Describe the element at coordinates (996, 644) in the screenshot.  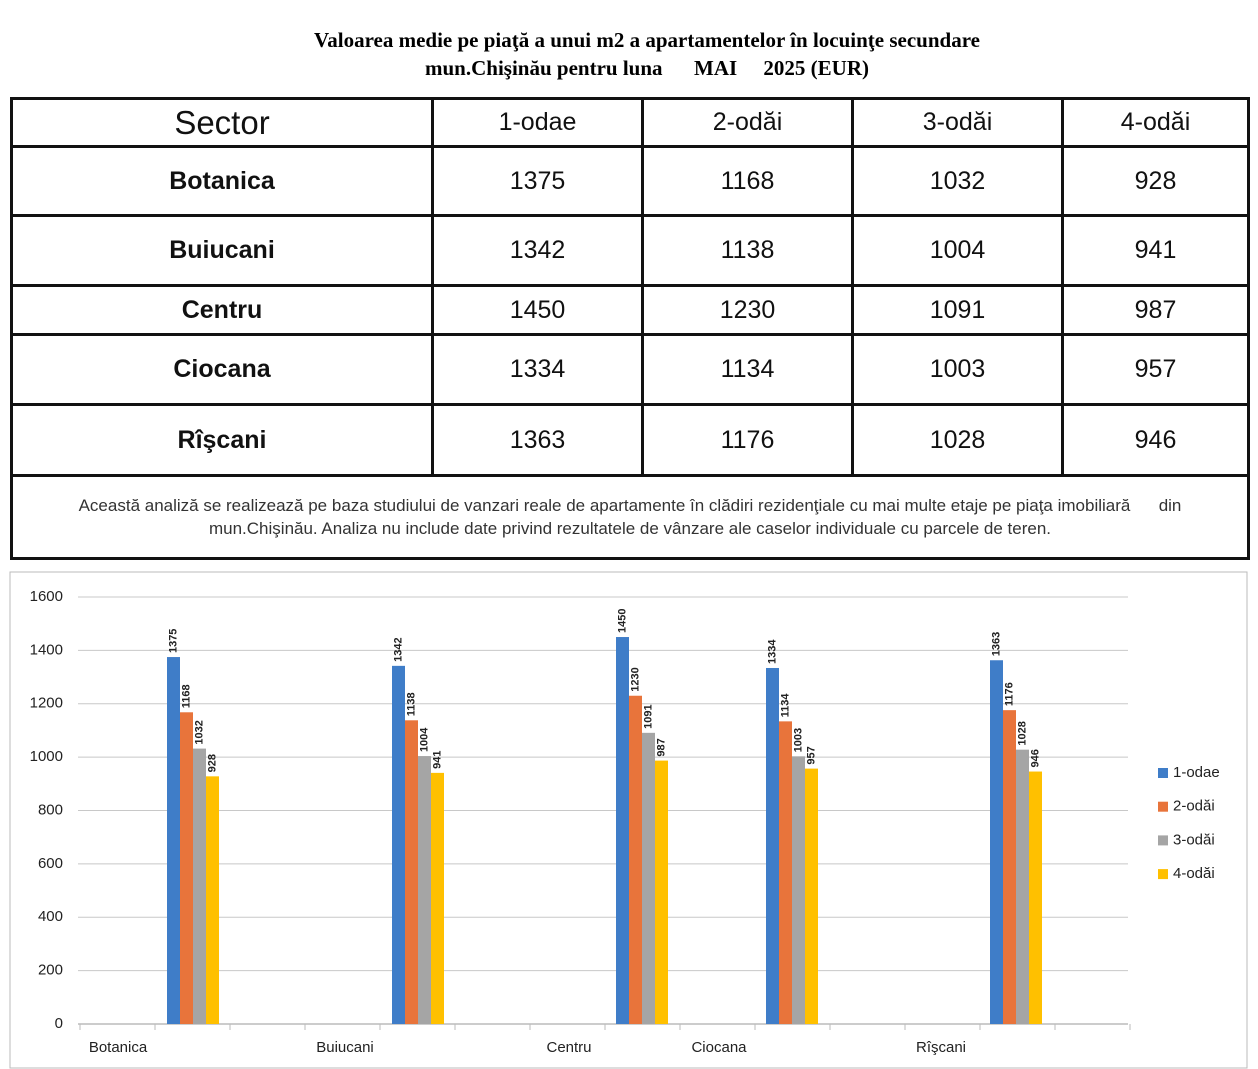
I see `value-label: 1363` at that location.